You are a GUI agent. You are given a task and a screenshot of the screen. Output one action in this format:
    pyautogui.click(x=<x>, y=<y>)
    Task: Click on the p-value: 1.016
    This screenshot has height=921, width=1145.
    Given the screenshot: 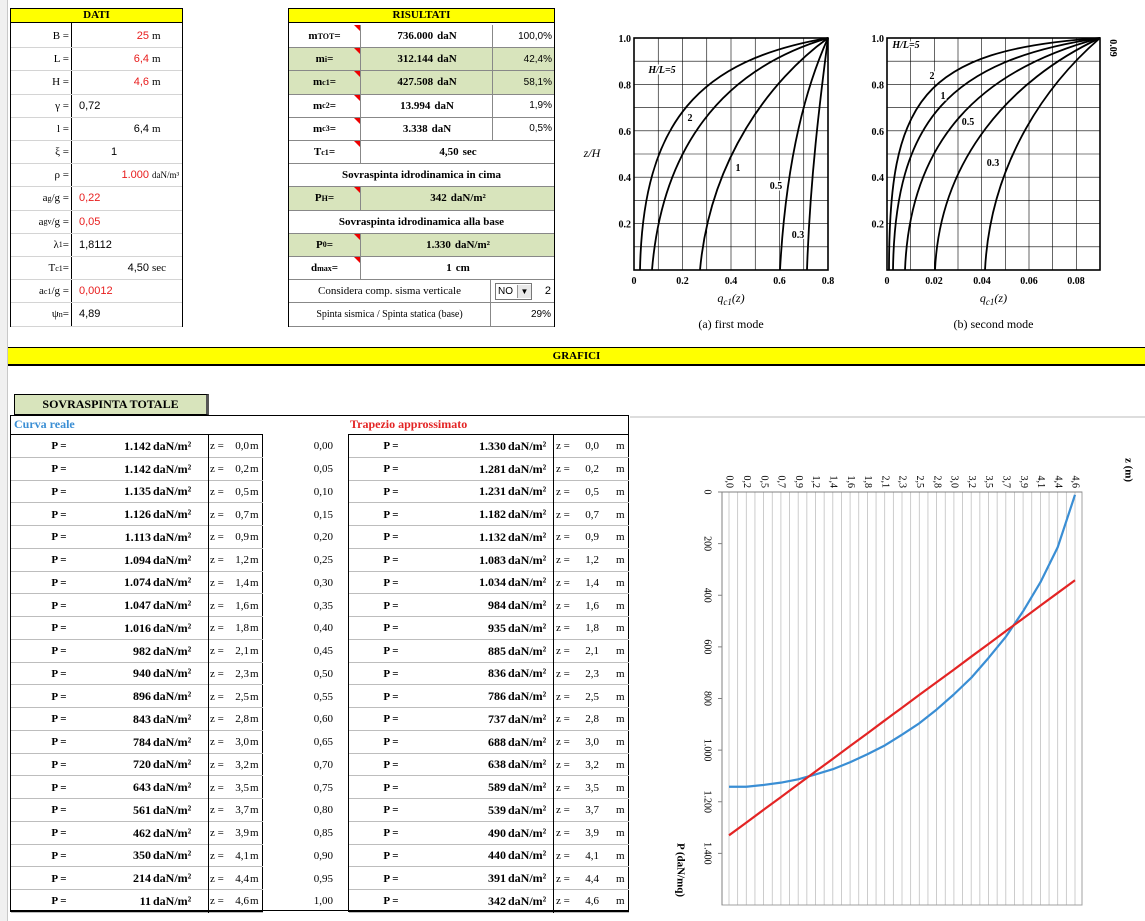 What is the action you would take?
    pyautogui.click(x=116, y=628)
    